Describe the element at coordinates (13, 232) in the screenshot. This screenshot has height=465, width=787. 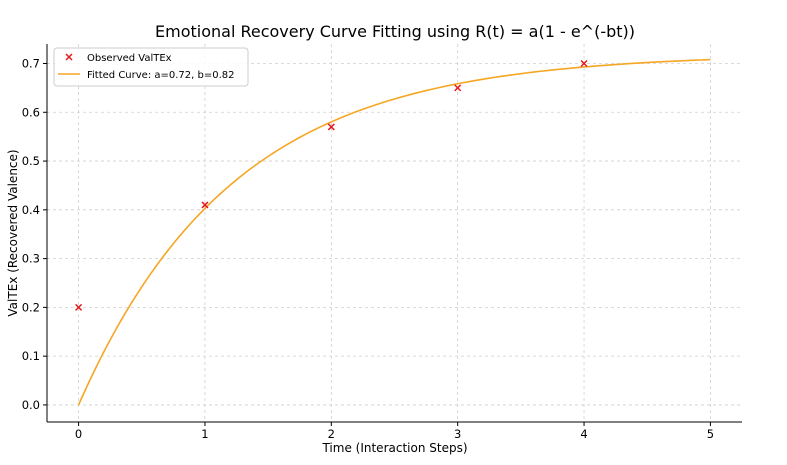
I see `y-axis-label: ValTEx (Recovered Valence)` at that location.